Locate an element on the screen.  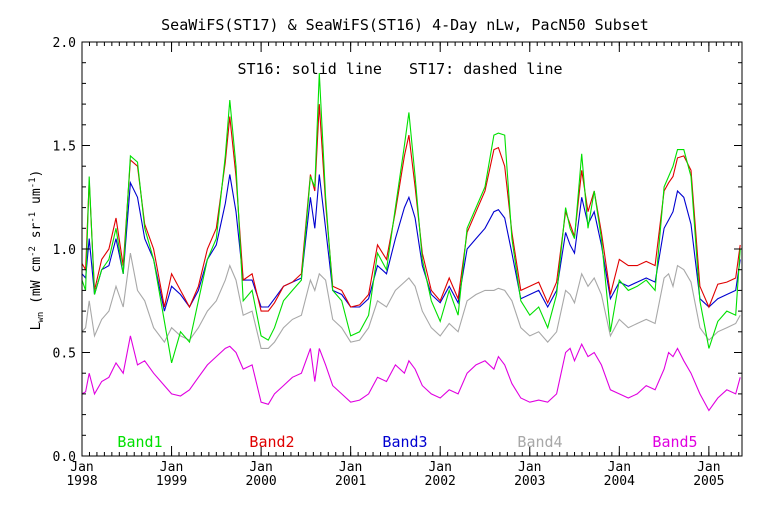
legend-entry-band4: Band4 is located at coordinates (539, 442).